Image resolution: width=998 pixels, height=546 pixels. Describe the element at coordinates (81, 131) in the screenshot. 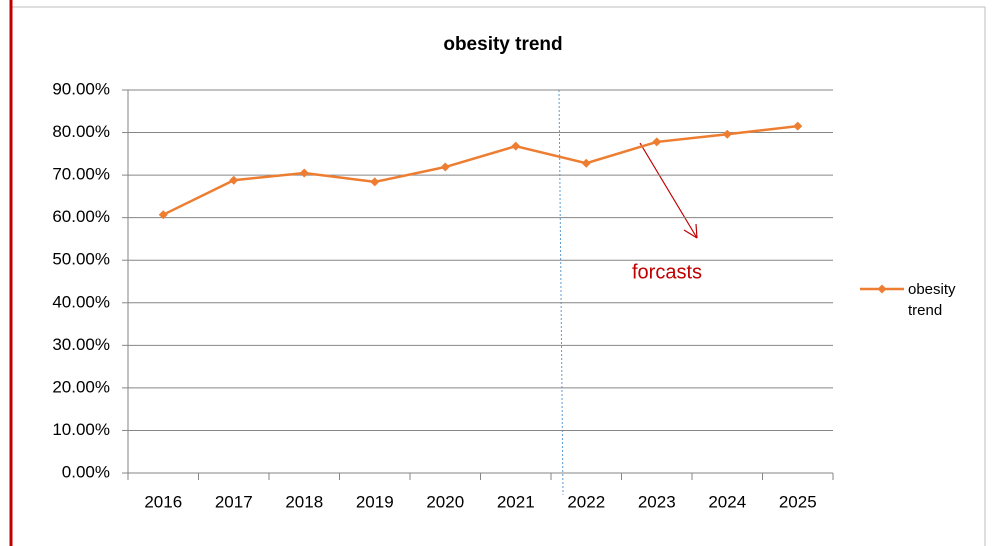

I see `y-tick-label: 80.00%` at that location.